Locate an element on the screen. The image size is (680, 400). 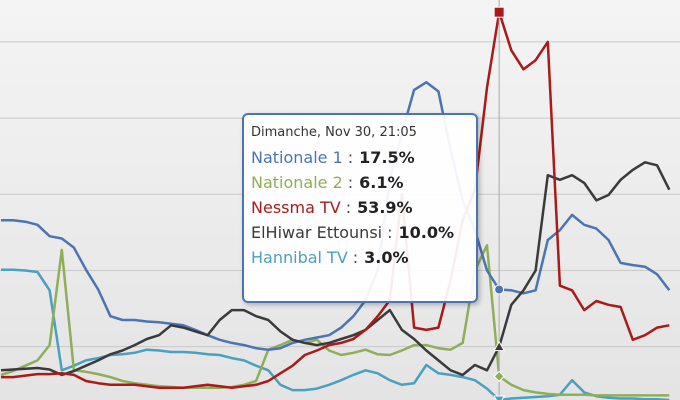
tooltip-series-name: Nationale 2 is located at coordinates (297, 182).